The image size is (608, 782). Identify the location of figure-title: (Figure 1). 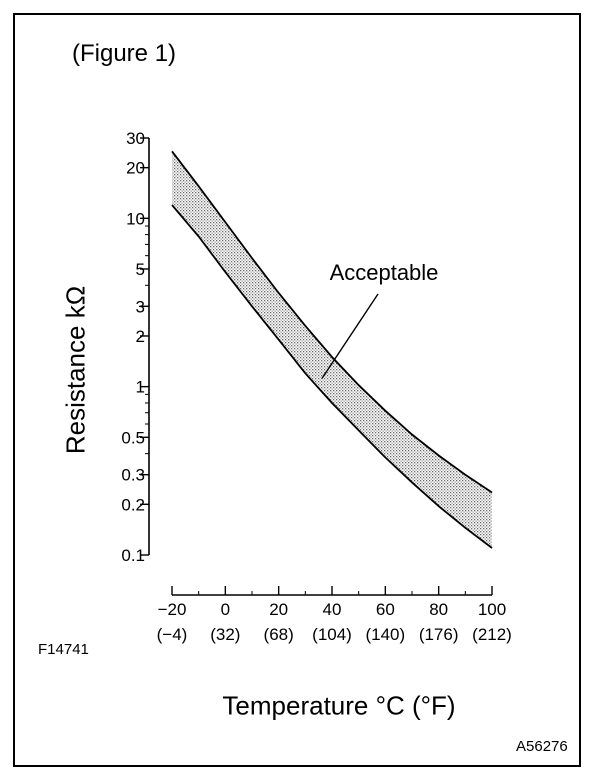
(124, 53).